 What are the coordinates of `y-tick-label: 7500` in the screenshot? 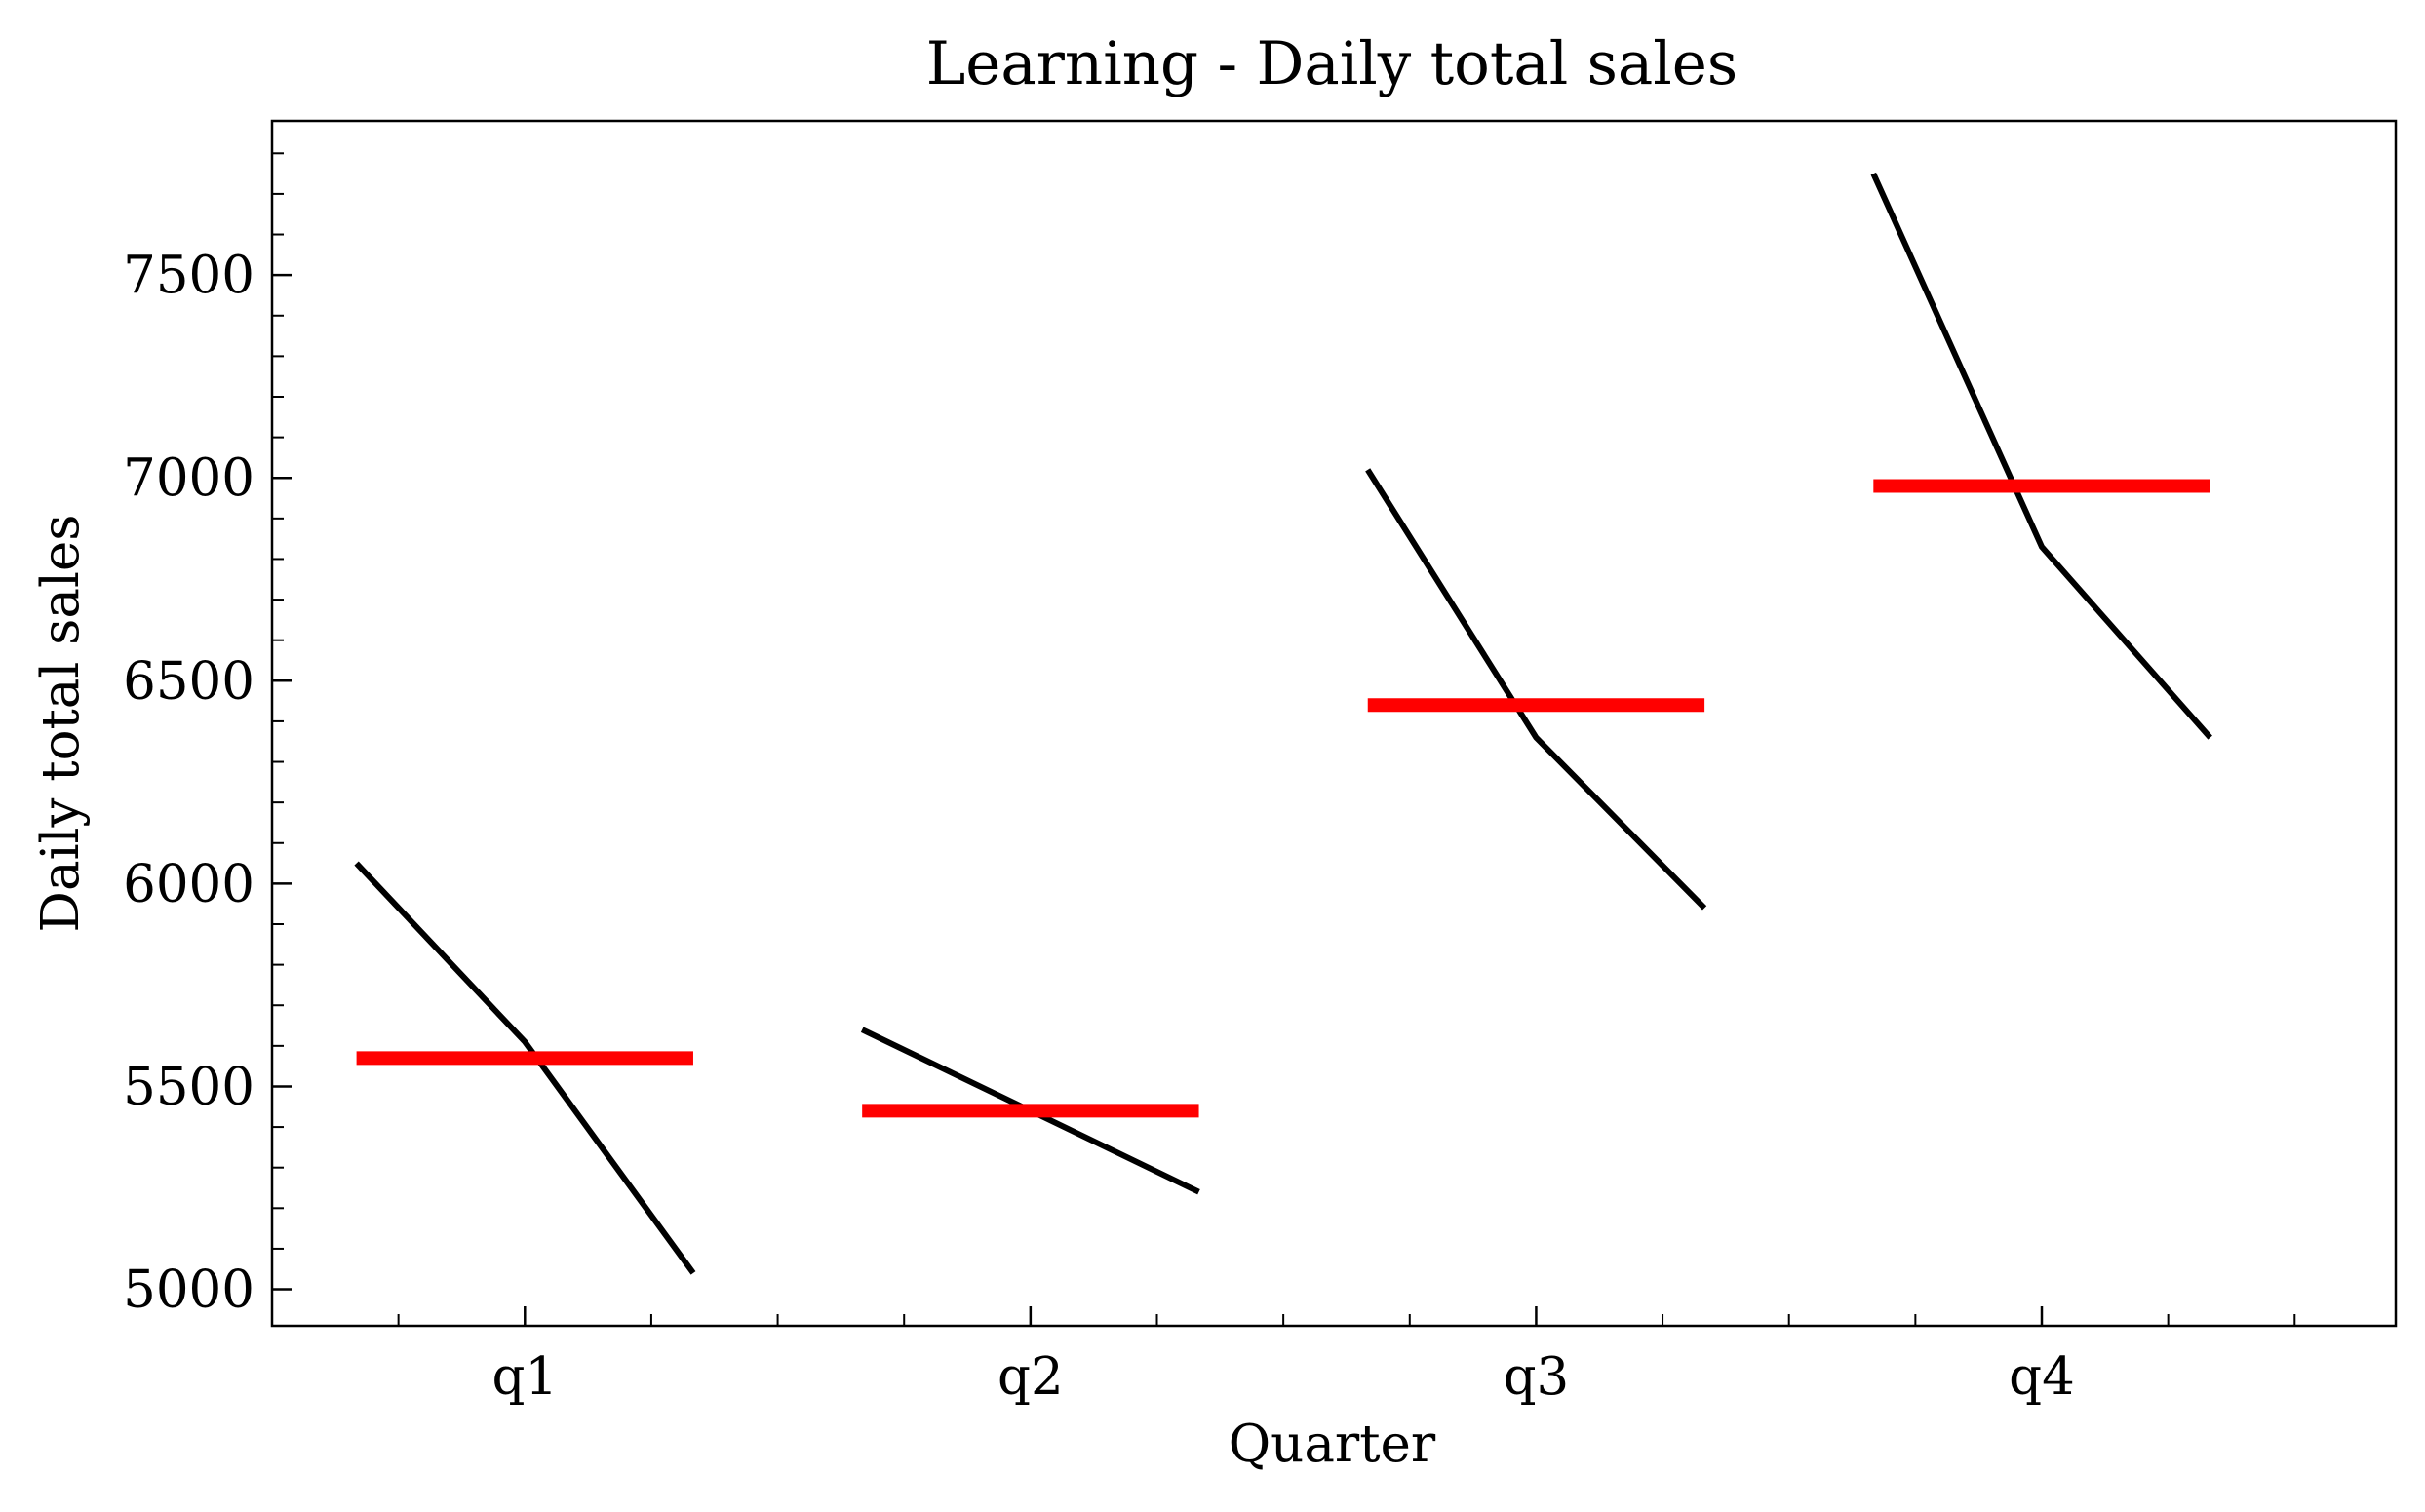 It's located at (189, 275).